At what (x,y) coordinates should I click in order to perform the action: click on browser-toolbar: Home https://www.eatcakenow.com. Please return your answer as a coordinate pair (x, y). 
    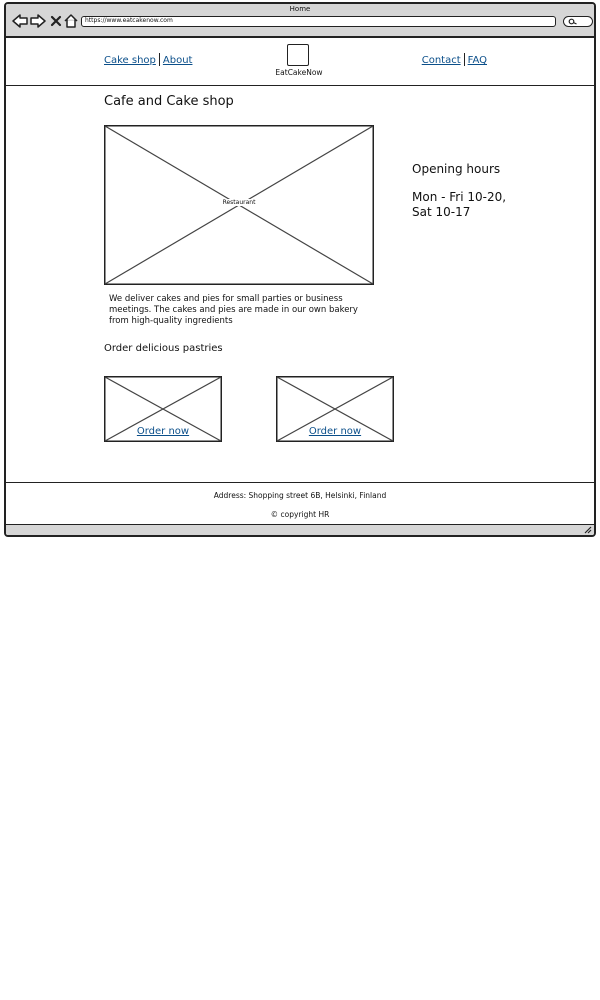
    Looking at the image, I should click on (300, 21).